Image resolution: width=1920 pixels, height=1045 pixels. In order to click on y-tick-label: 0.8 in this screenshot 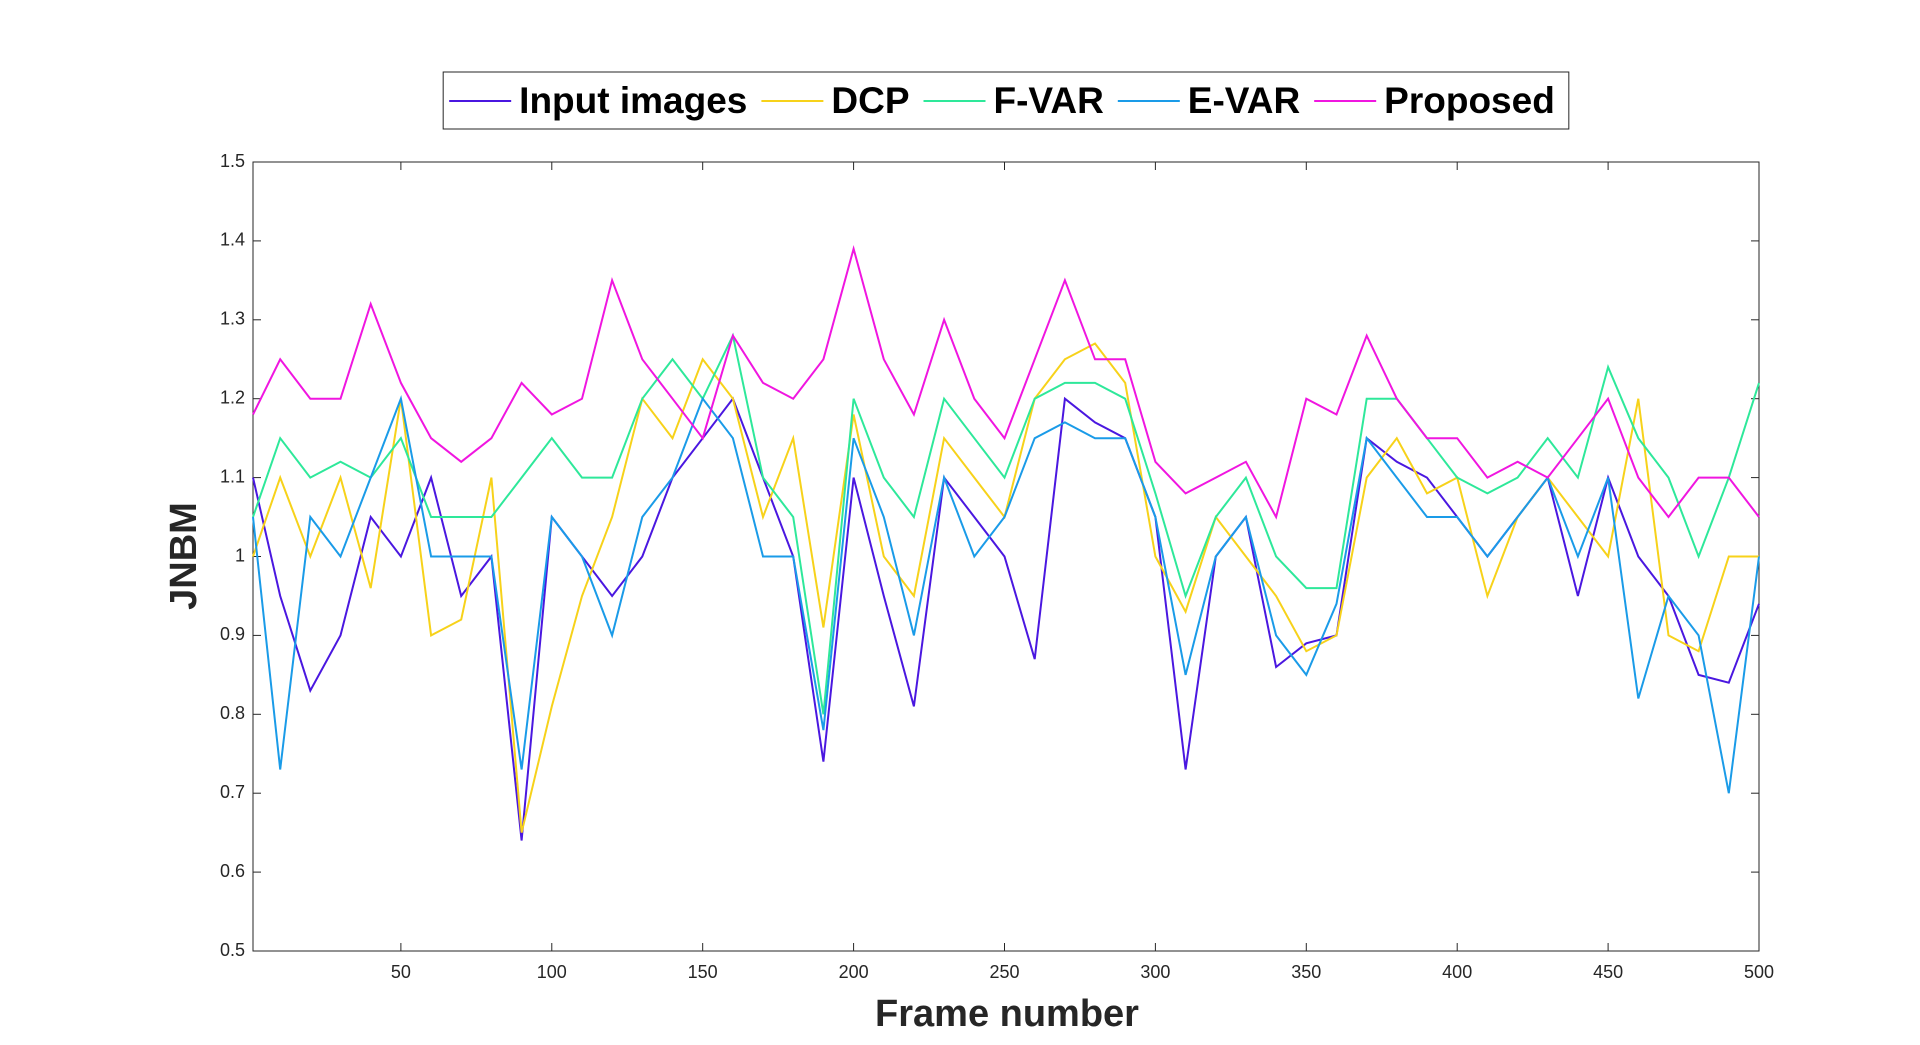, I will do `click(232, 713)`.